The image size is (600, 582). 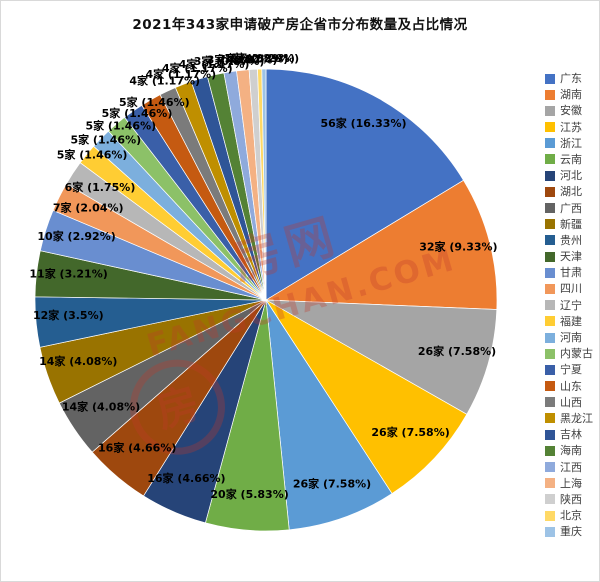 I want to click on legend-item-海南: 海南, so click(x=569, y=450).